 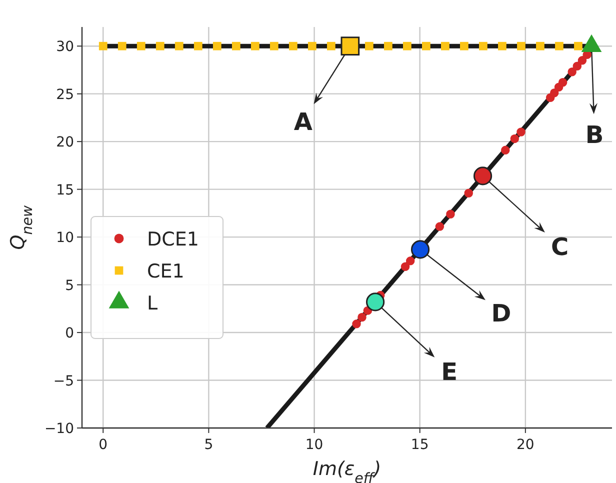 I want to click on y-tick-label: −5, so click(x=63, y=381).